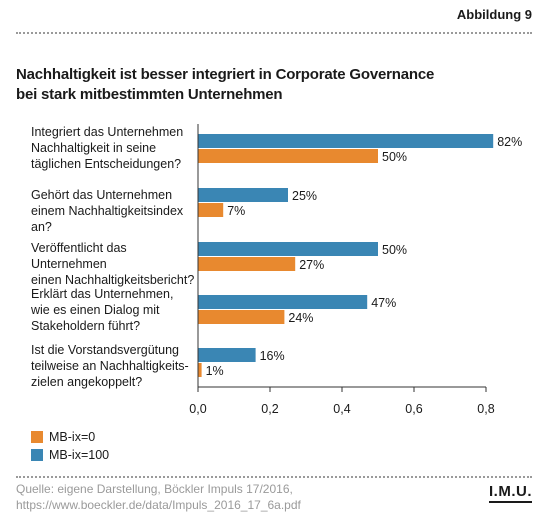 The height and width of the screenshot is (518, 548). I want to click on top-divider, so click(274, 33).